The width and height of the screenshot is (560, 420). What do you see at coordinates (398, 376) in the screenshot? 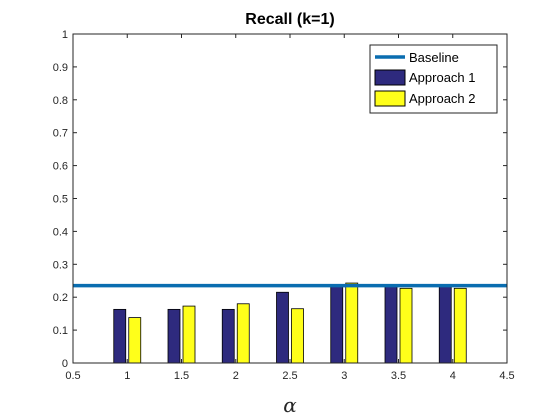
I see `x-tick-label-6: 3.5` at bounding box center [398, 376].